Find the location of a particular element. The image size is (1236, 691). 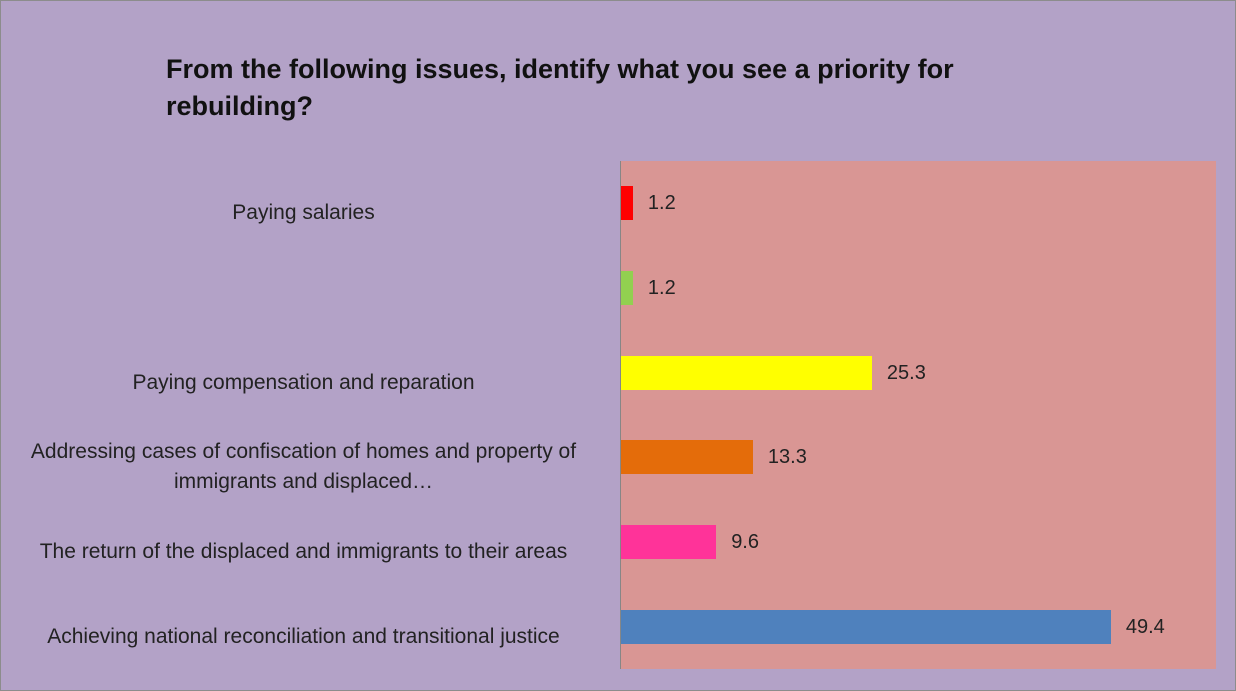

data-label: 13.3 is located at coordinates (787, 457).